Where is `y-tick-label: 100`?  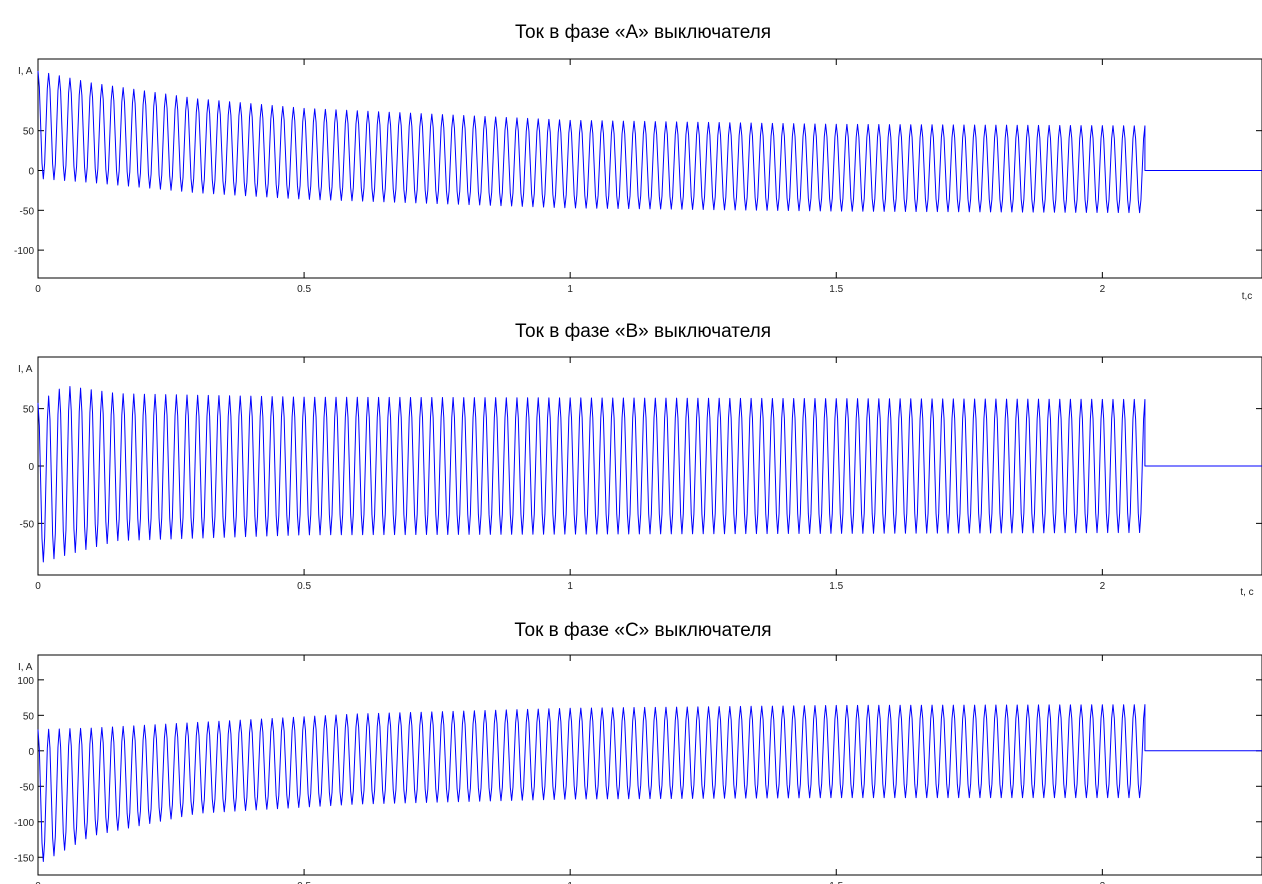 y-tick-label: 100 is located at coordinates (25, 681).